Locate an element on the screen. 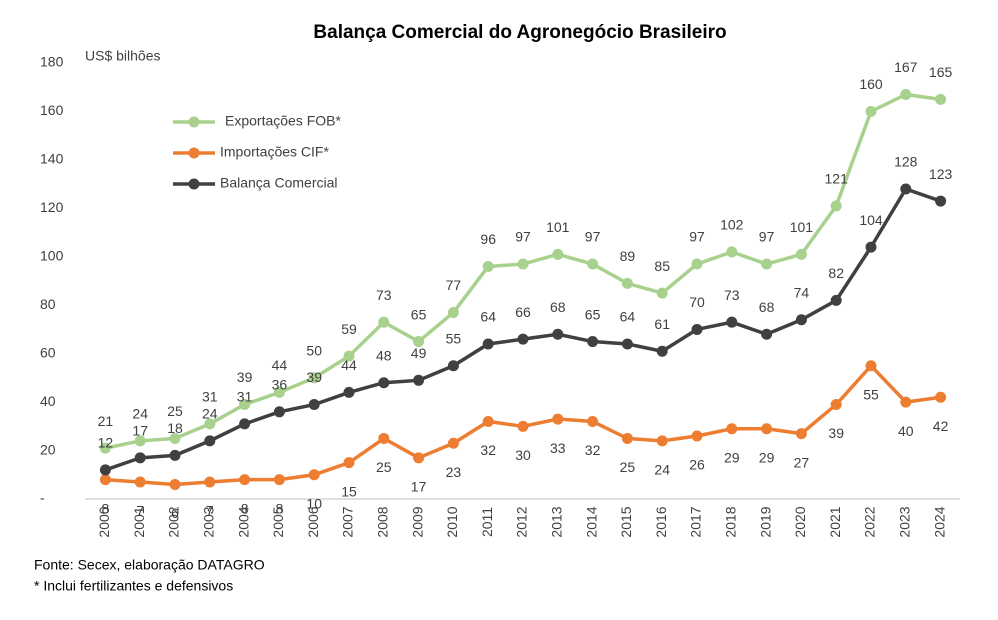 The width and height of the screenshot is (998, 620). data-label: 6 is located at coordinates (175, 513).